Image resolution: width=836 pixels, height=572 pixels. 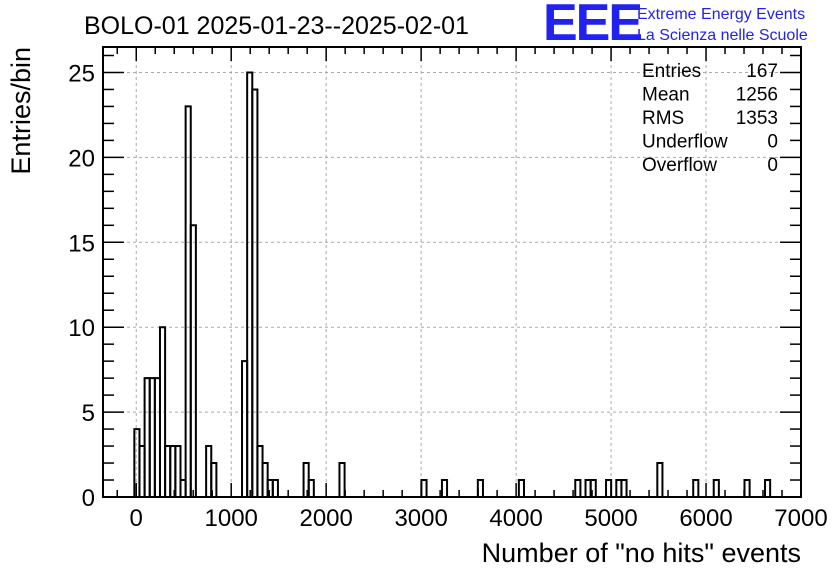 What do you see at coordinates (762, 71) in the screenshot?
I see `stats-value-entries: 167` at bounding box center [762, 71].